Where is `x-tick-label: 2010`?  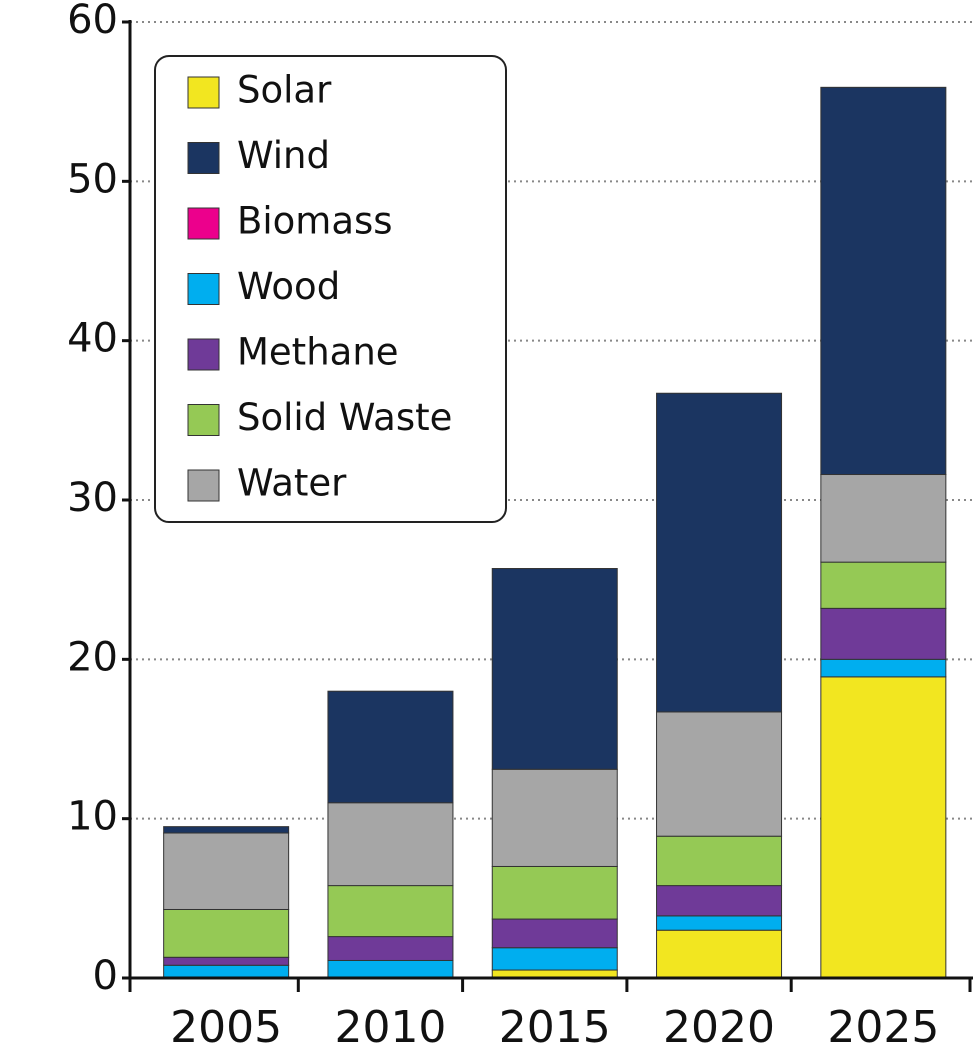
x-tick-label: 2010 is located at coordinates (390, 1027).